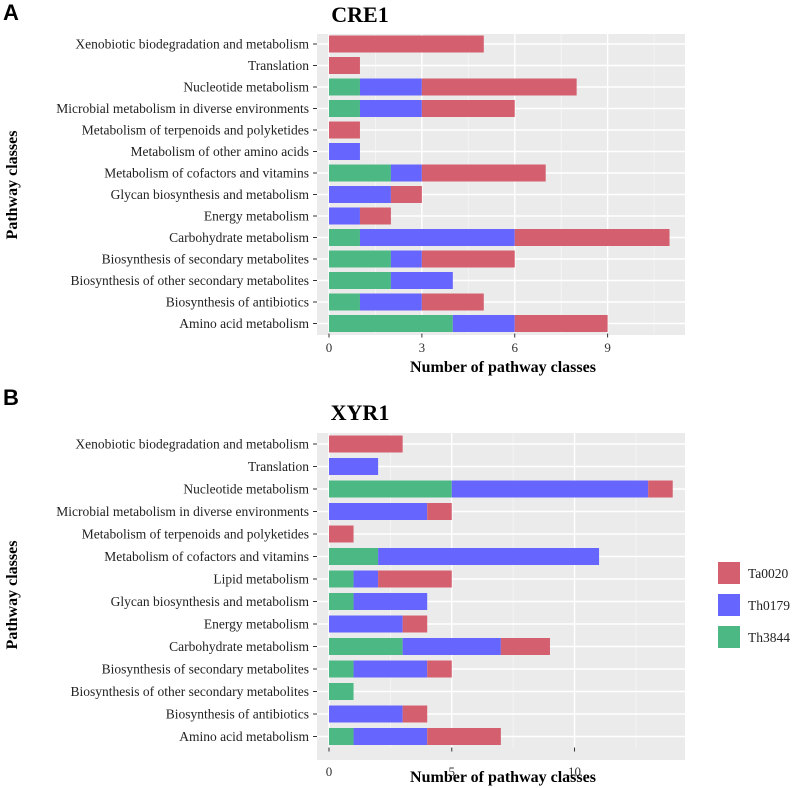 The height and width of the screenshot is (788, 796). I want to click on bar-ta0020-metabolism-of-cofactors-and-vitamins, so click(483, 173).